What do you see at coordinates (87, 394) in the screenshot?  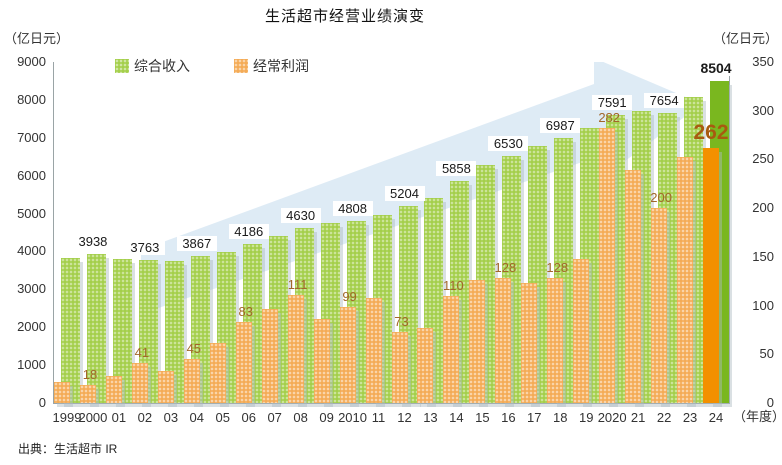 I see `profit-bar-2000` at bounding box center [87, 394].